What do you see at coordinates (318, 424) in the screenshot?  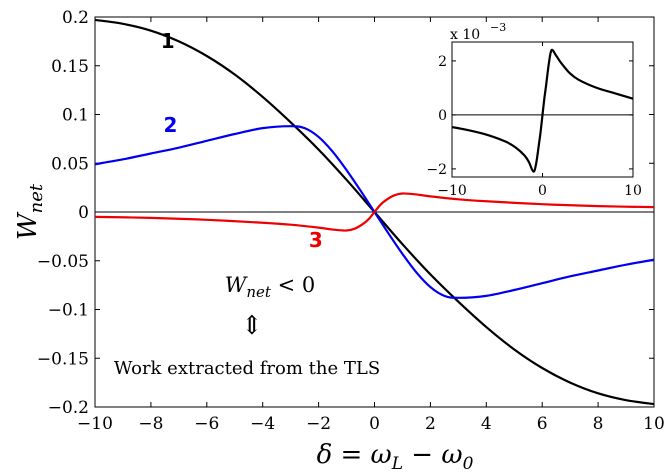 I see `x-tick-label: −2` at bounding box center [318, 424].